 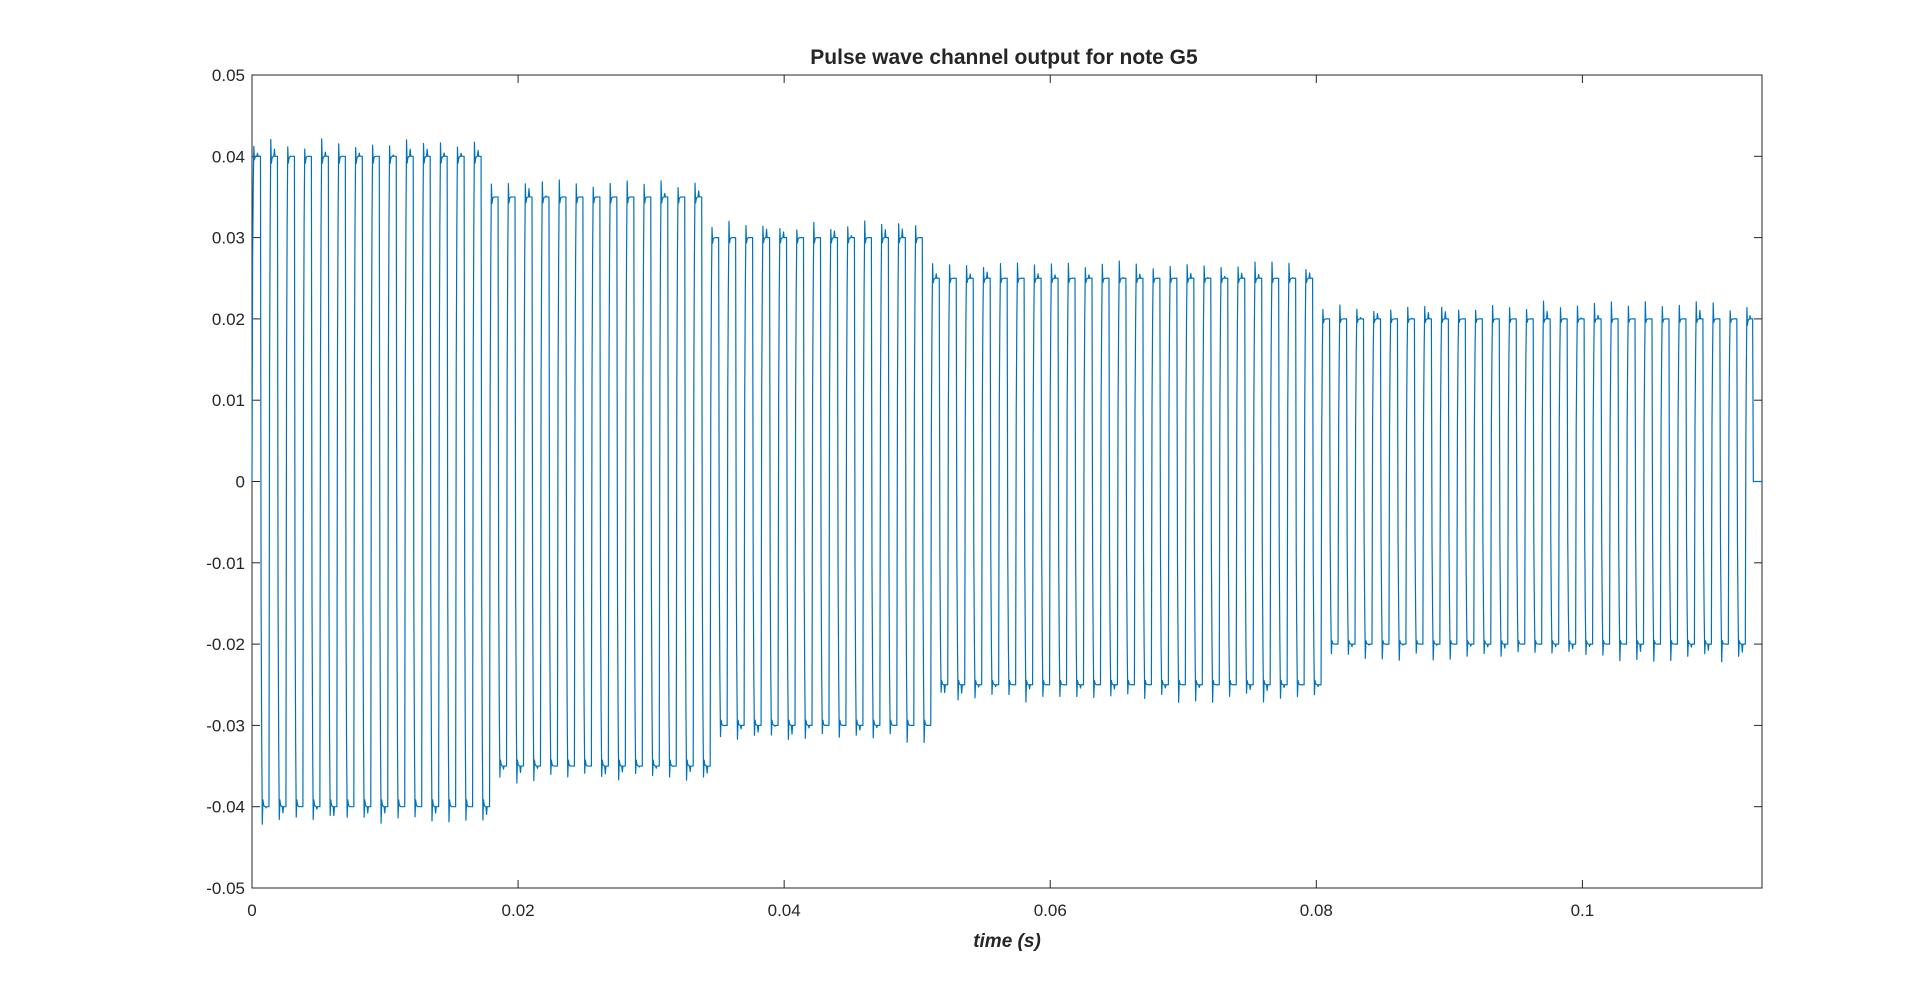 I want to click on chart-title: Pulse wave channel output for note G5, so click(x=1004, y=57).